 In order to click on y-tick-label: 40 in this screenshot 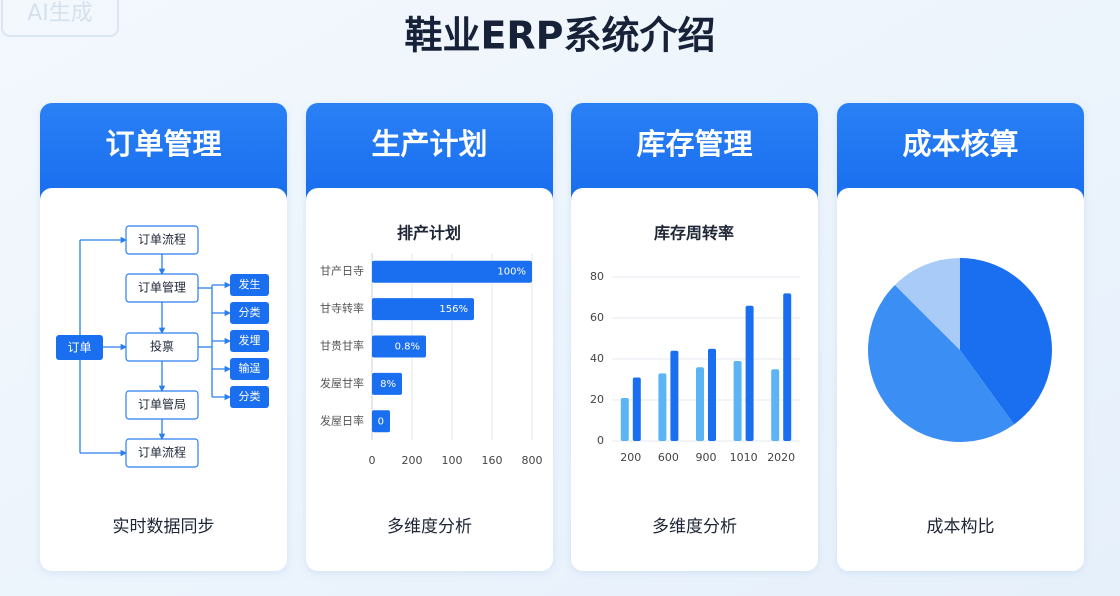, I will do `click(597, 358)`.